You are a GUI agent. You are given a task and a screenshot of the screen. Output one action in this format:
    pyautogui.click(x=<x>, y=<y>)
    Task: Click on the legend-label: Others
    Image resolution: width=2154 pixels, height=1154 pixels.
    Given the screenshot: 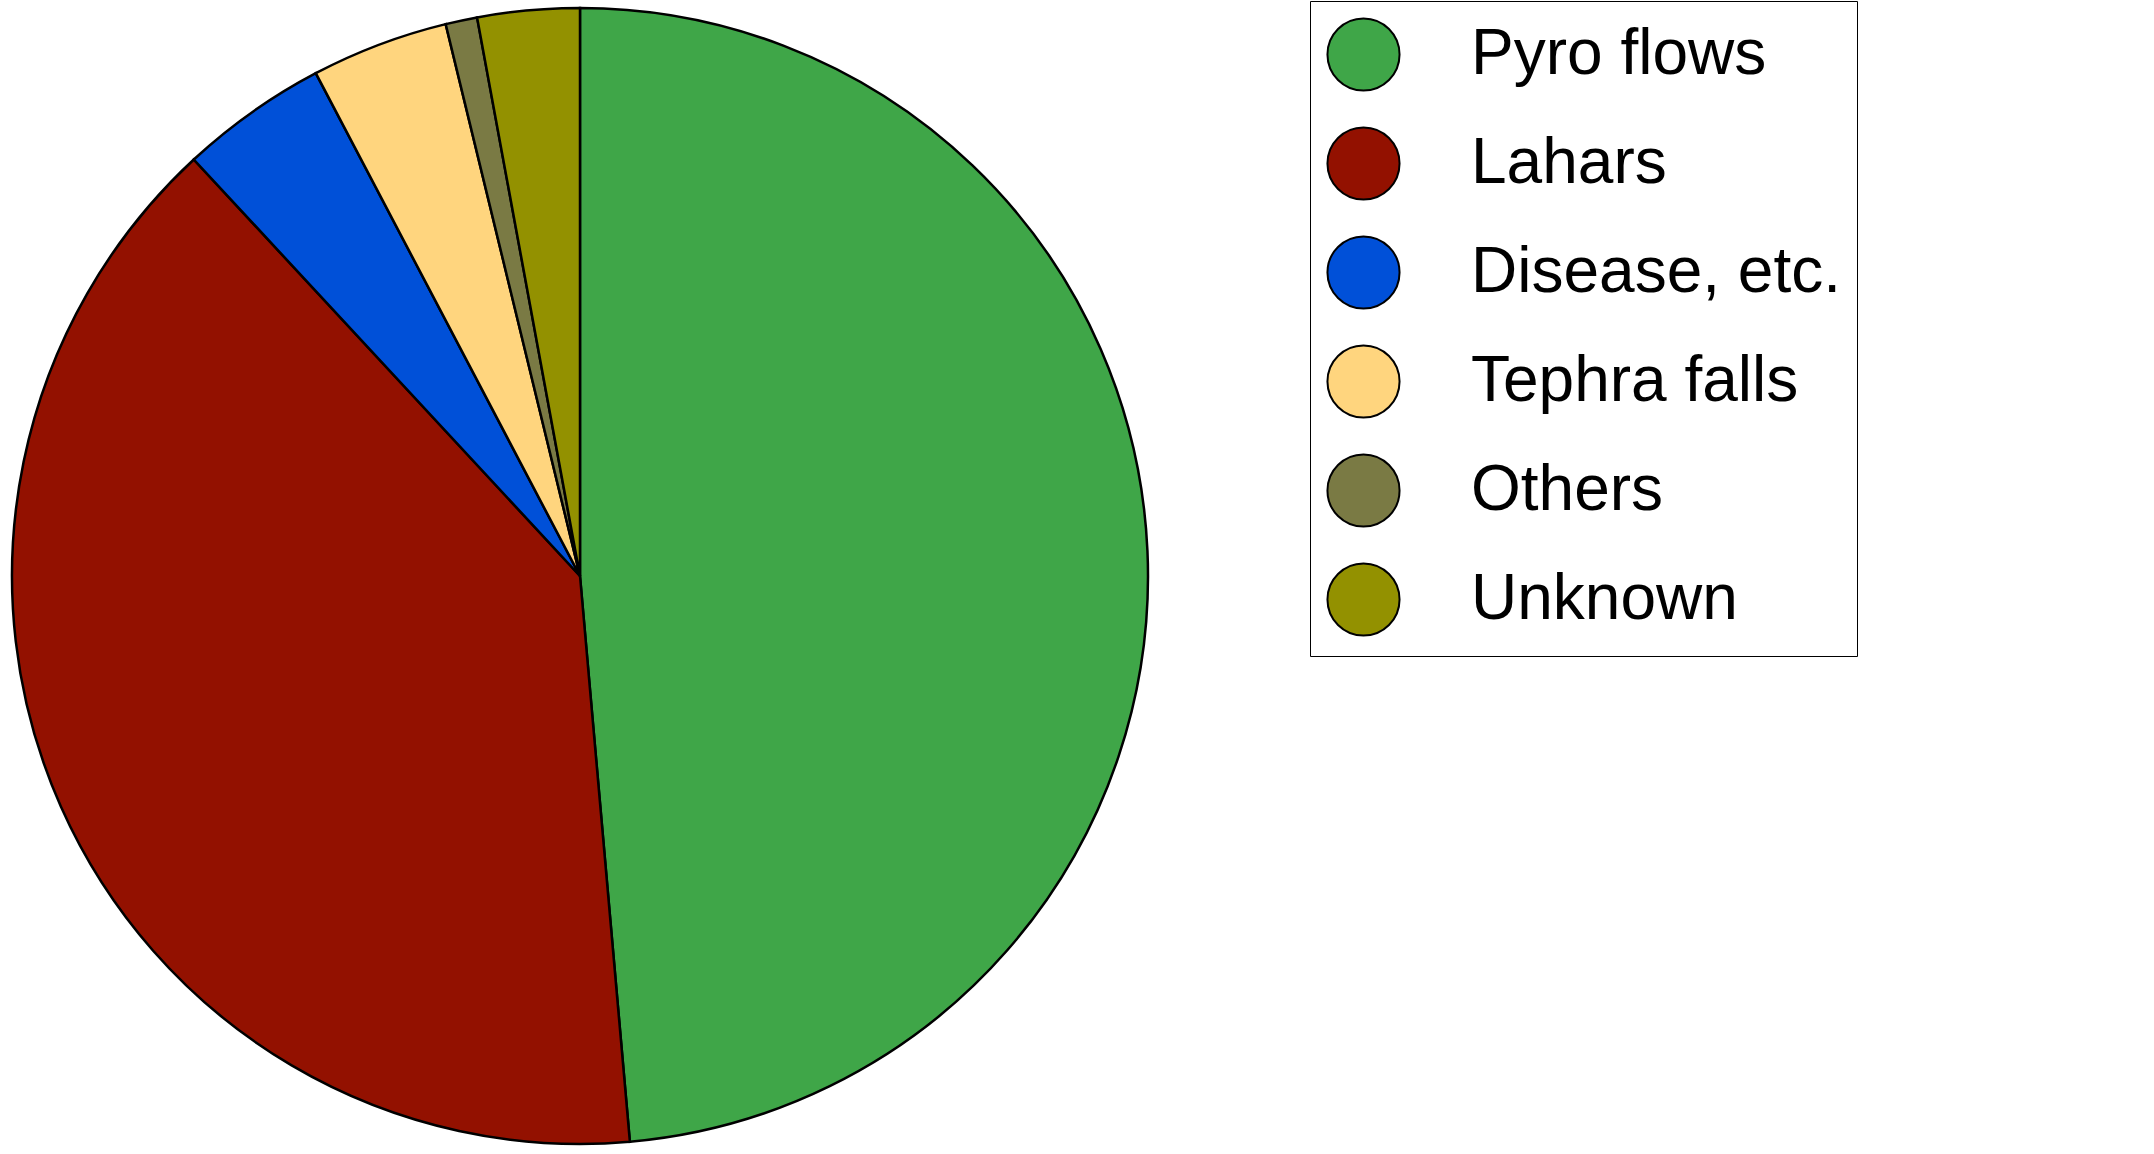 What is the action you would take?
    pyautogui.click(x=1567, y=487)
    